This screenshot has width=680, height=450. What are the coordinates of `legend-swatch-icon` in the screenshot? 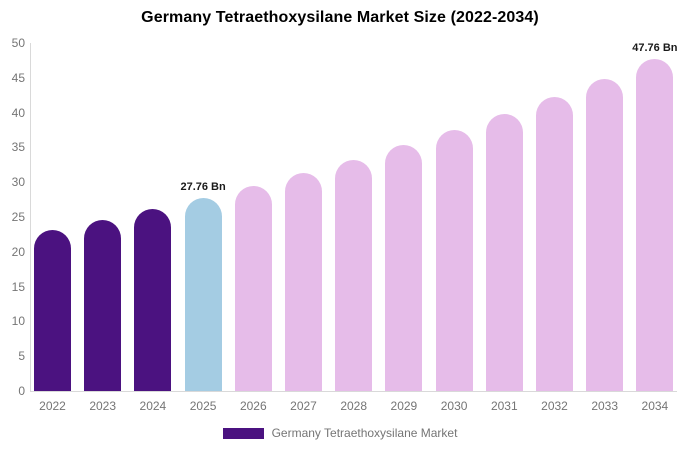 It's located at (243, 433).